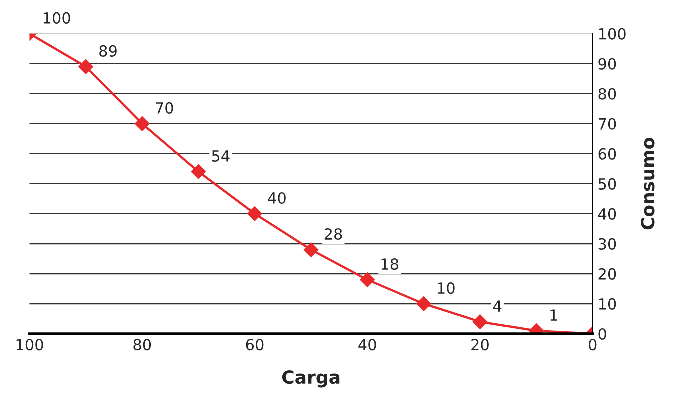 The image size is (676, 418). What do you see at coordinates (607, 304) in the screenshot?
I see `y-tick-label: 10` at bounding box center [607, 304].